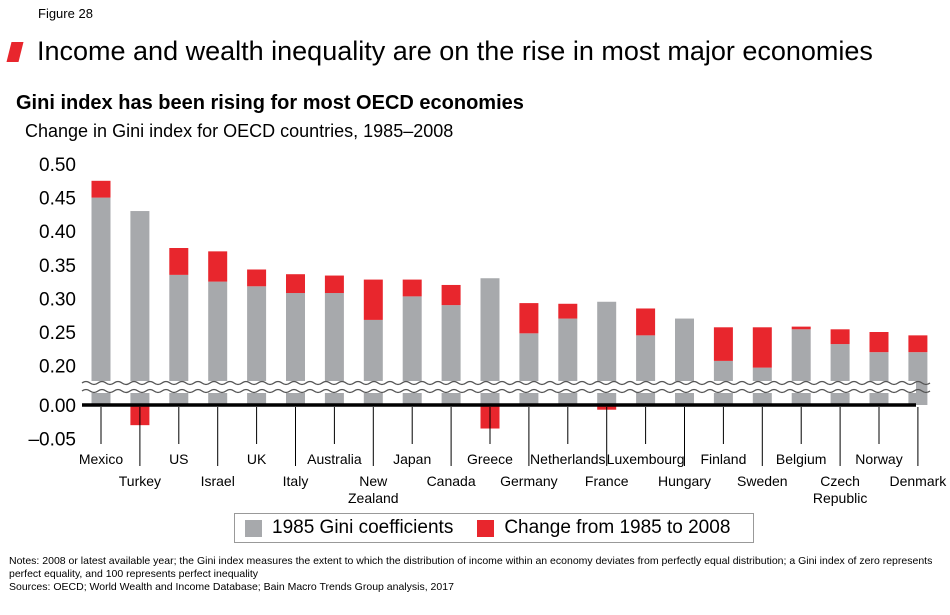  What do you see at coordinates (723, 459) in the screenshot?
I see `category-label: Finland` at bounding box center [723, 459].